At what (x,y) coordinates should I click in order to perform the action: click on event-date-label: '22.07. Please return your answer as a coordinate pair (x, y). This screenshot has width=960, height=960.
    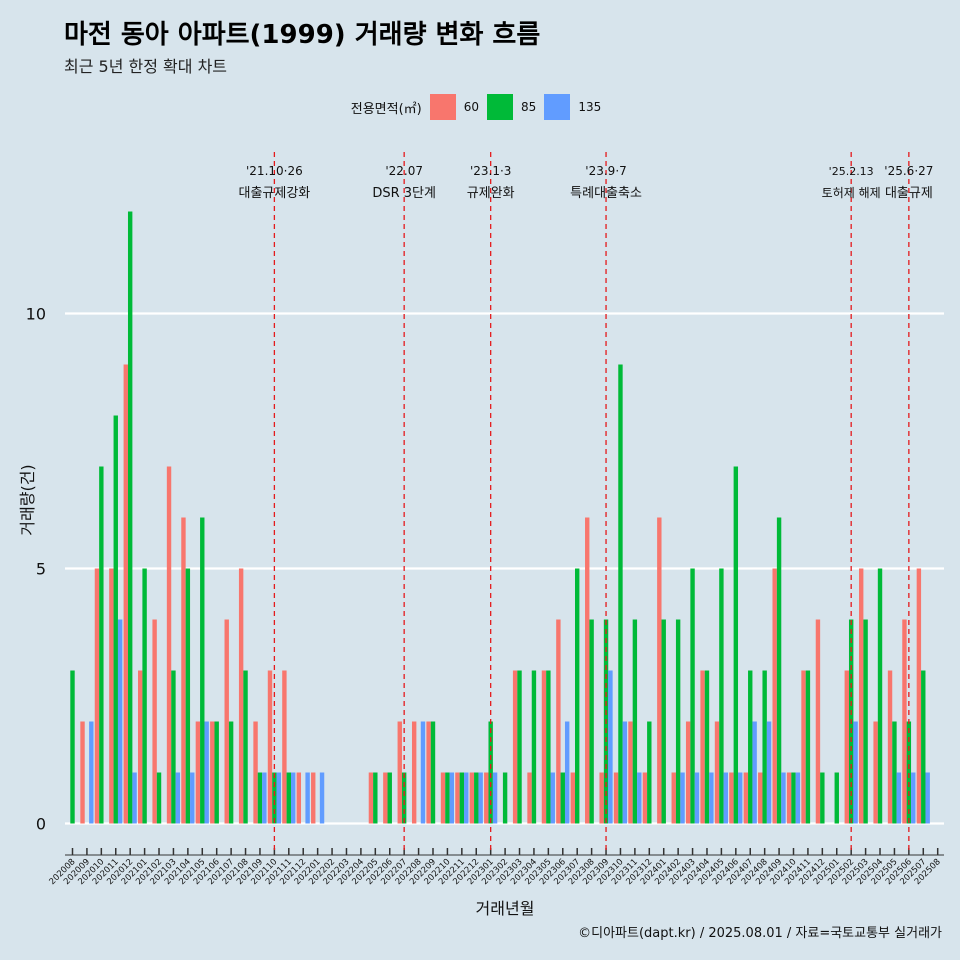
    Looking at the image, I should click on (404, 171).